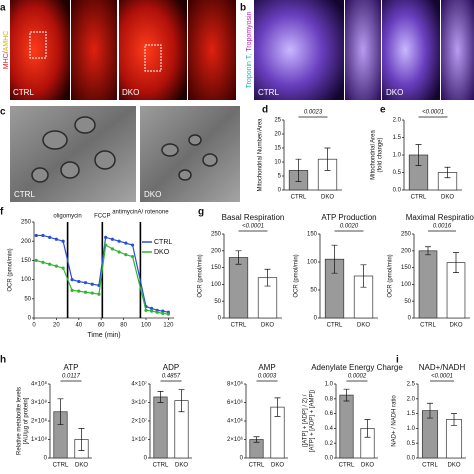  What do you see at coordinates (119, 50) in the screenshot?
I see `panel-a-images: MHC/AMHC CTRL DKO` at bounding box center [119, 50].